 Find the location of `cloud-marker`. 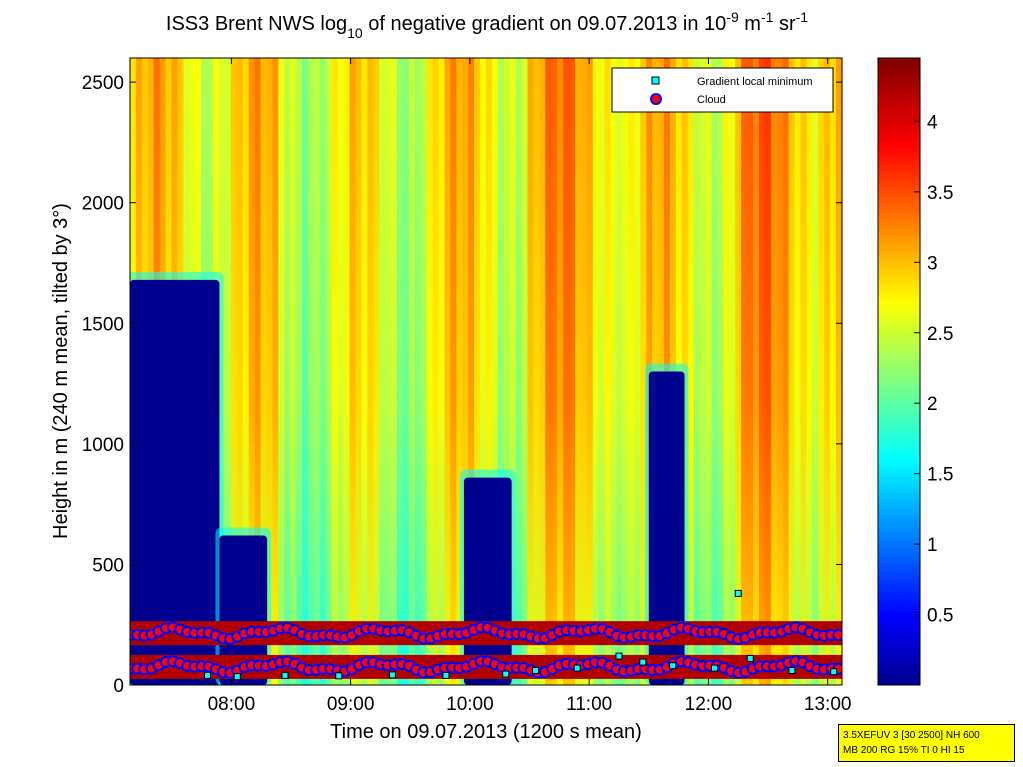

cloud-marker is located at coordinates (837, 635).